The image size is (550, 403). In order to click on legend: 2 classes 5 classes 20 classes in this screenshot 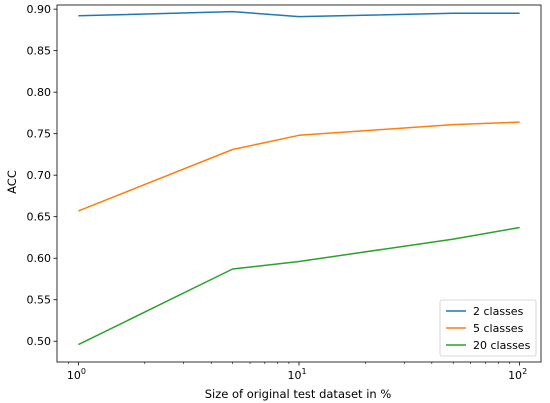, I will do `click(488, 328)`.